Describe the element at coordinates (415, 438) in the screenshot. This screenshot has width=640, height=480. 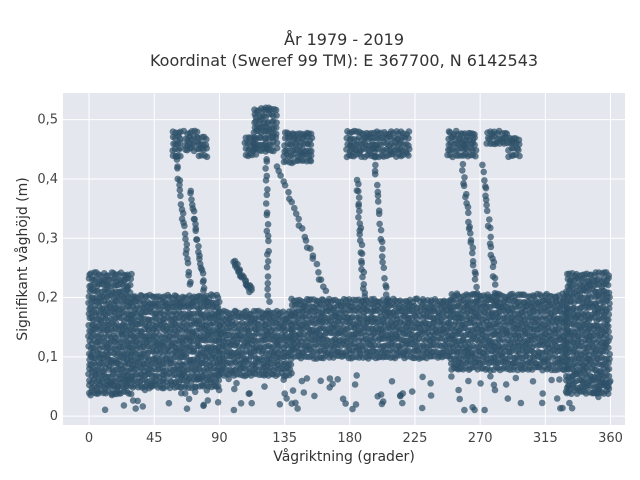
I see `x-tick-label: 225` at that location.